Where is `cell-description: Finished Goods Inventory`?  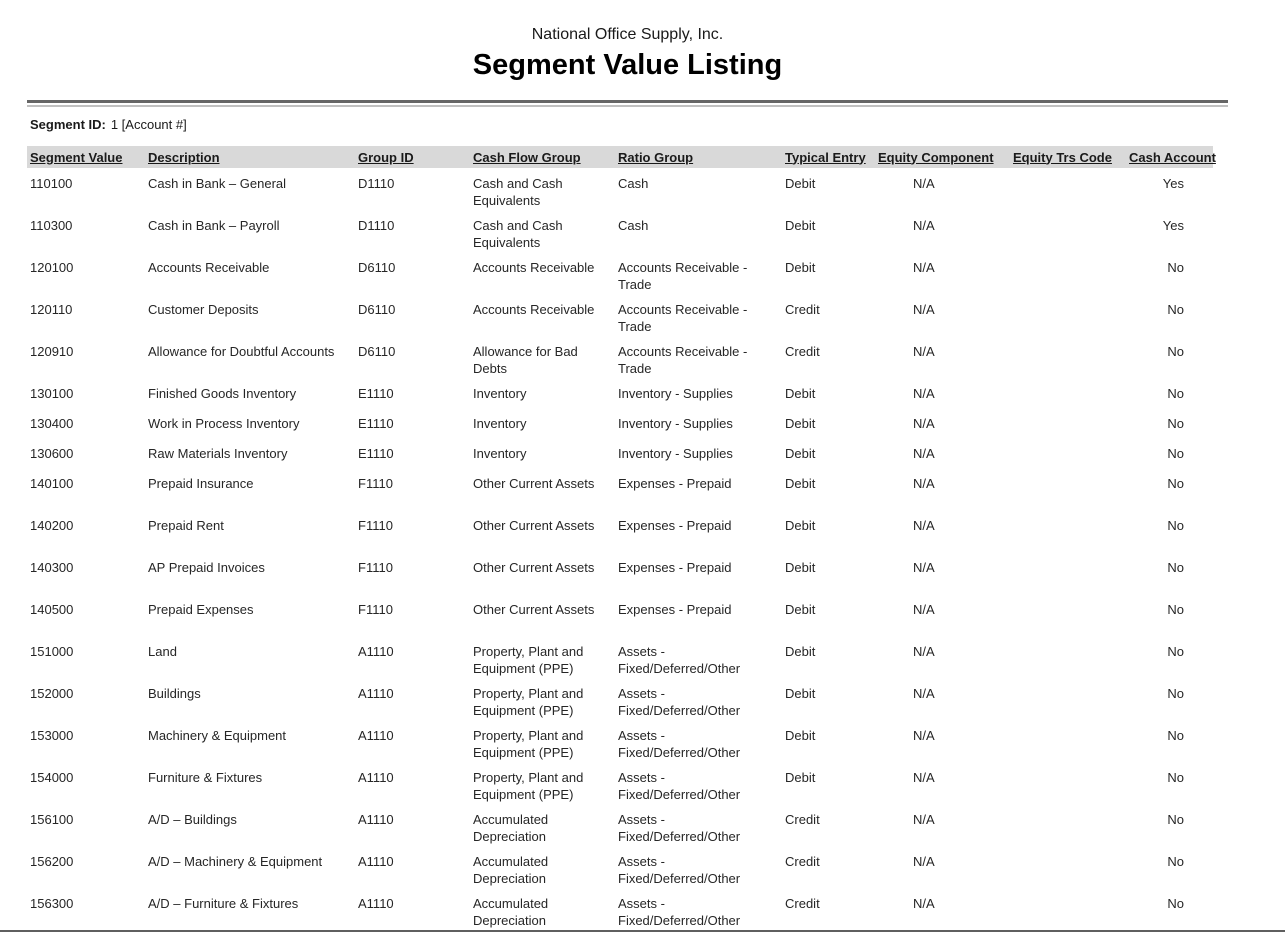
cell-description: Finished Goods Inventory is located at coordinates (222, 393).